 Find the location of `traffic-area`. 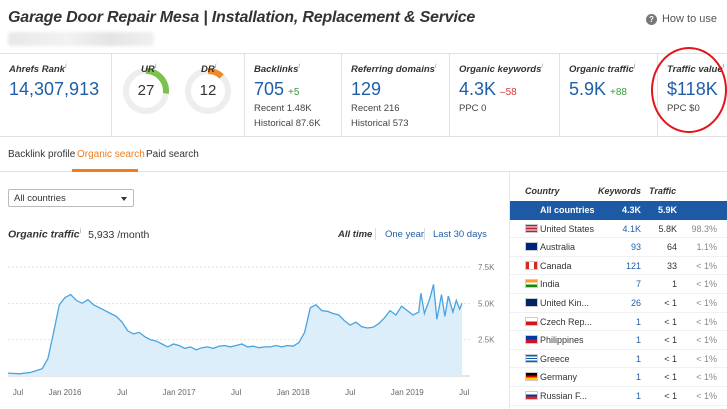

traffic-area is located at coordinates (235, 330).